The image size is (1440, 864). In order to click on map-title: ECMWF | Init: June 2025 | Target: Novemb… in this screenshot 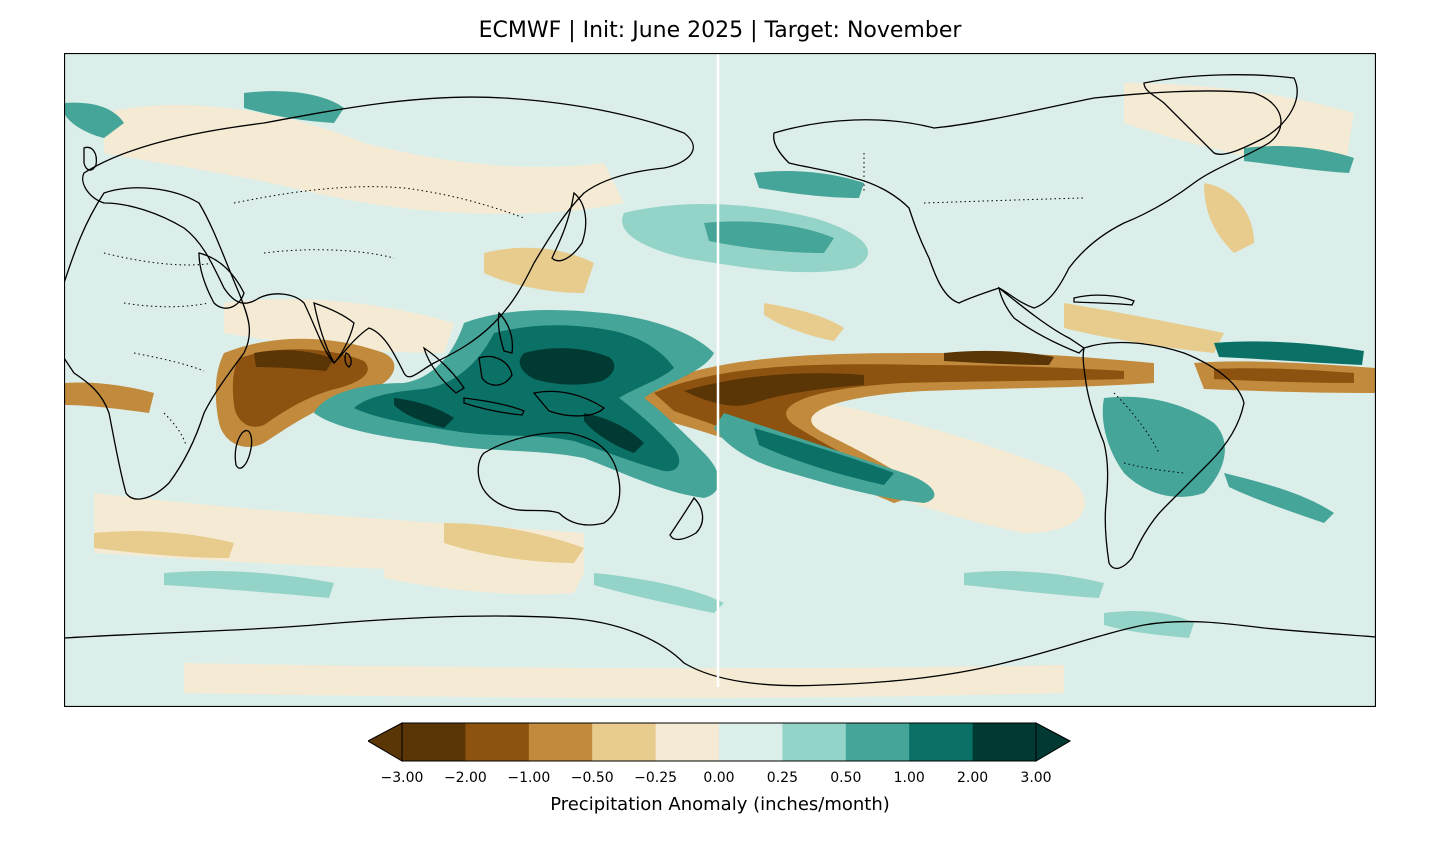, I will do `click(720, 30)`.